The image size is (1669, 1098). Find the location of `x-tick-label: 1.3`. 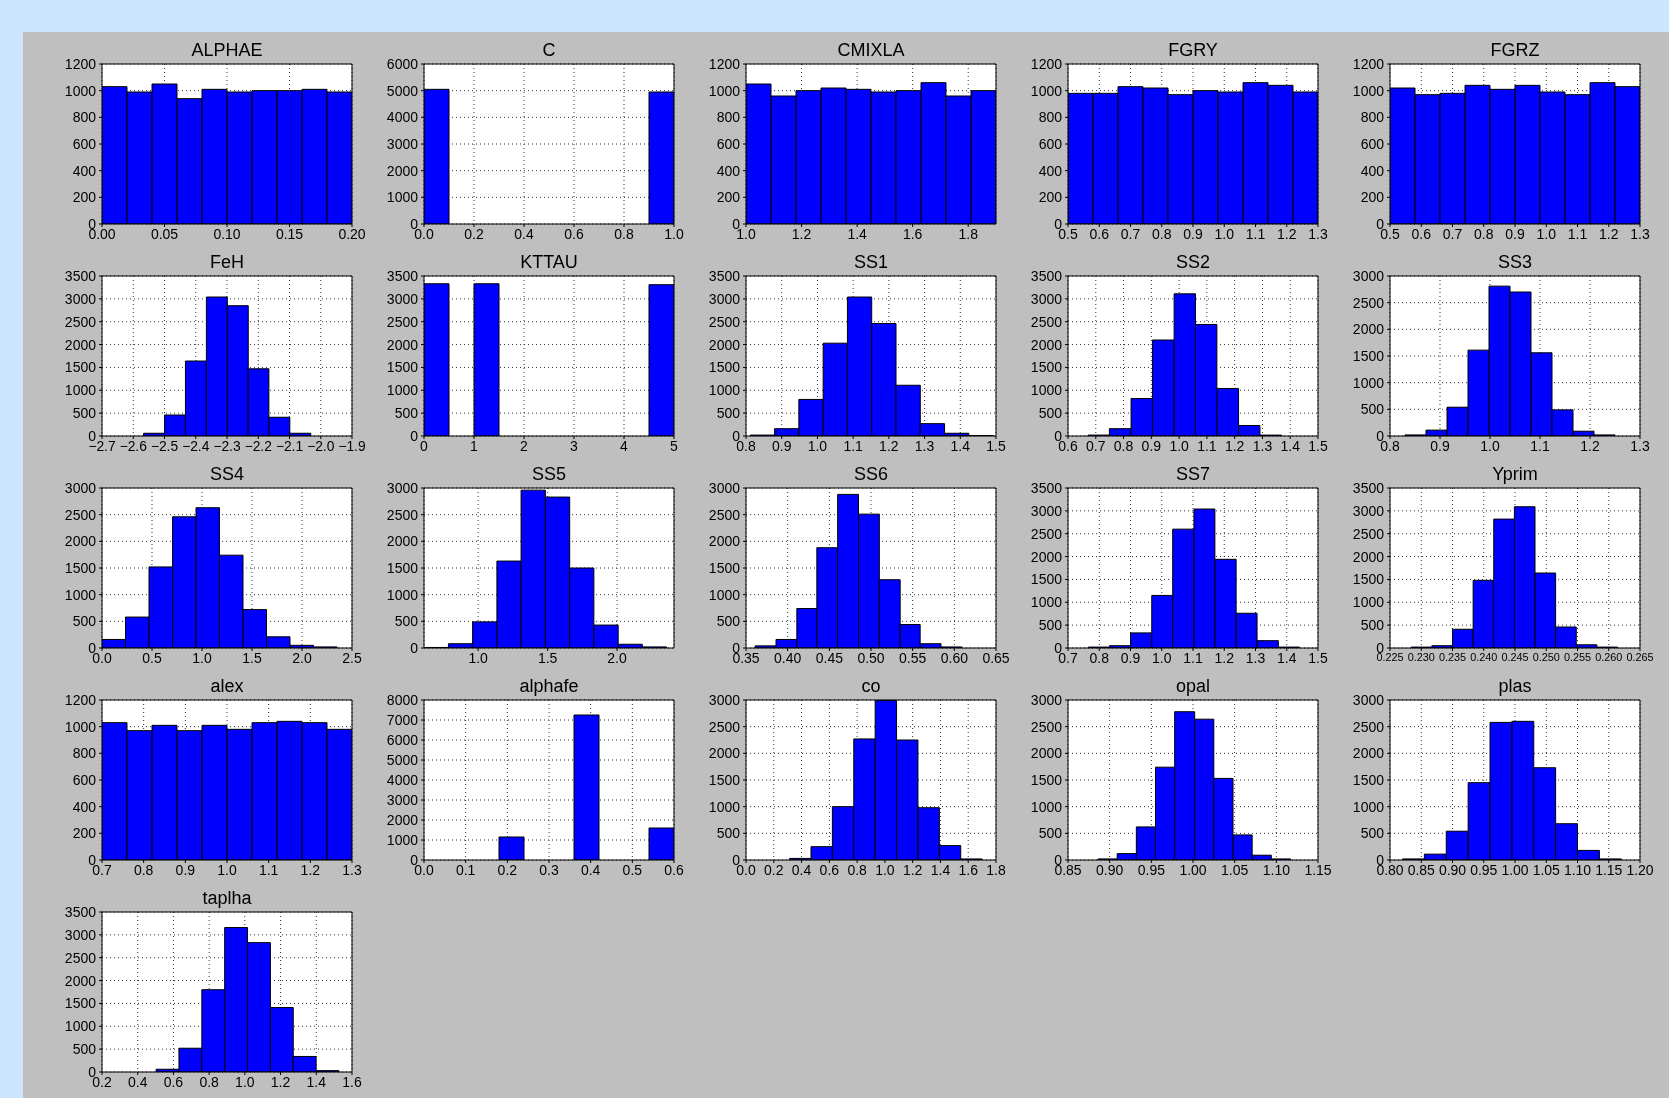

x-tick-label: 1.3 is located at coordinates (352, 869).